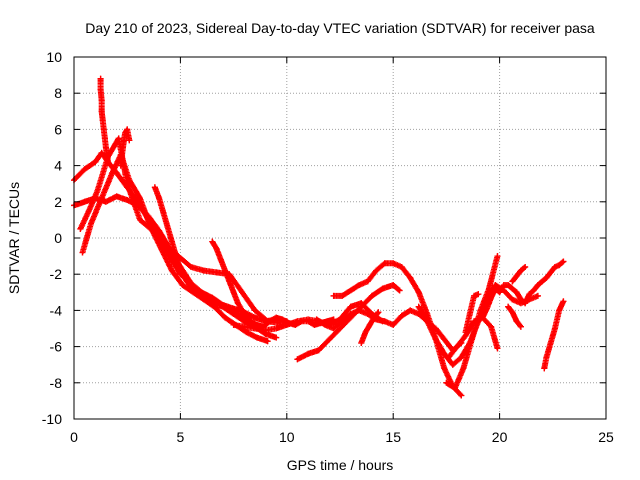 The height and width of the screenshot is (480, 640). Describe the element at coordinates (74, 437) in the screenshot. I see `x-tick-label: 0` at that location.